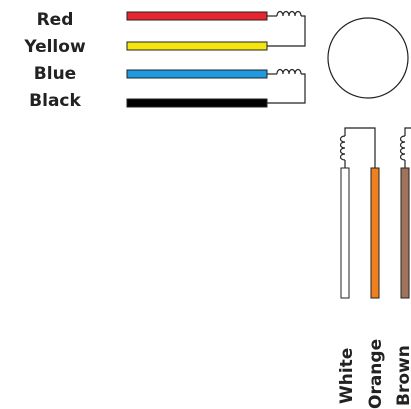 Image resolution: width=411 pixels, height=409 pixels. What do you see at coordinates (197, 103) in the screenshot?
I see `wire-black` at bounding box center [197, 103].